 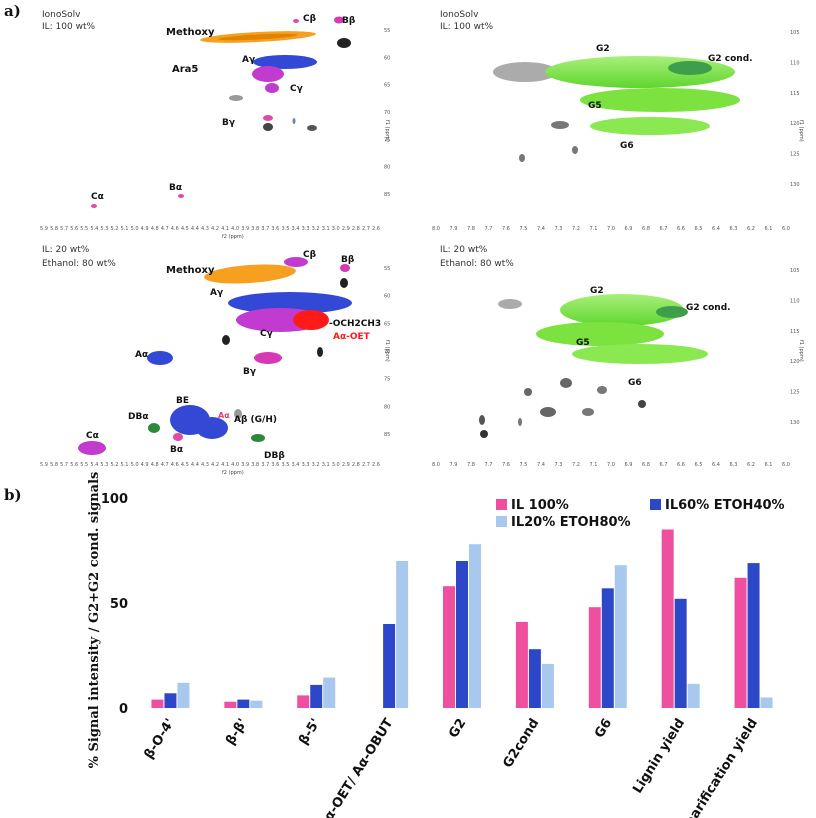 I want to click on q3-y-axis: 55 60 65 70 75 80 85, so click(x=387, y=352).